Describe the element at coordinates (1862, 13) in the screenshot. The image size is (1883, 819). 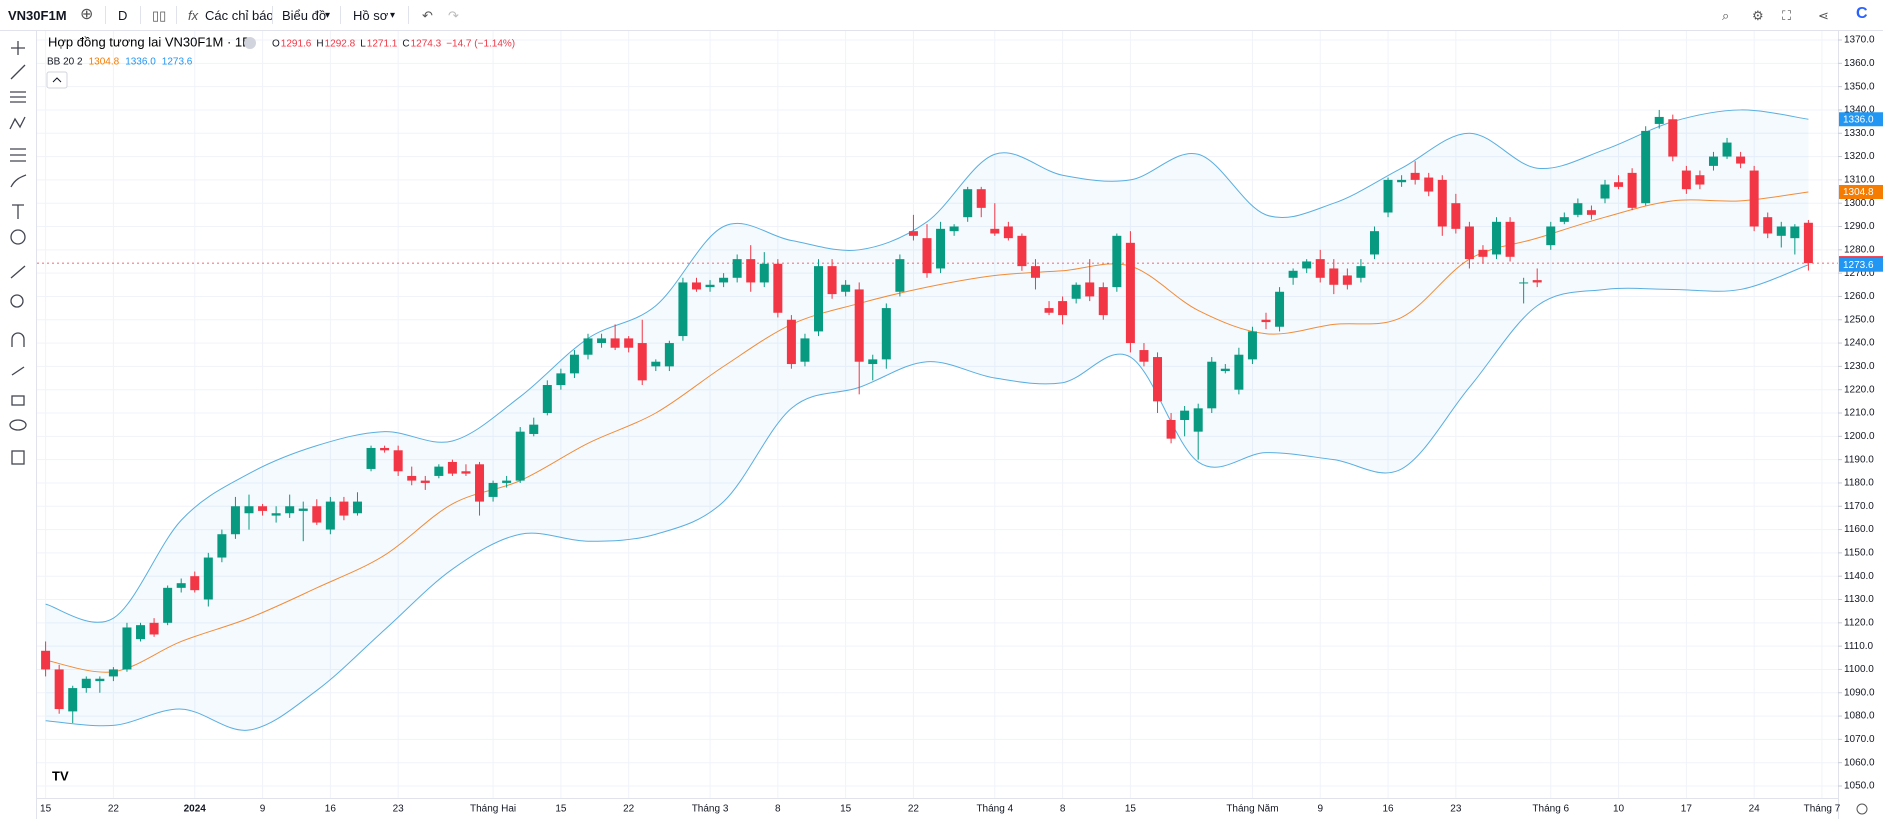
I see `logo: C` at that location.